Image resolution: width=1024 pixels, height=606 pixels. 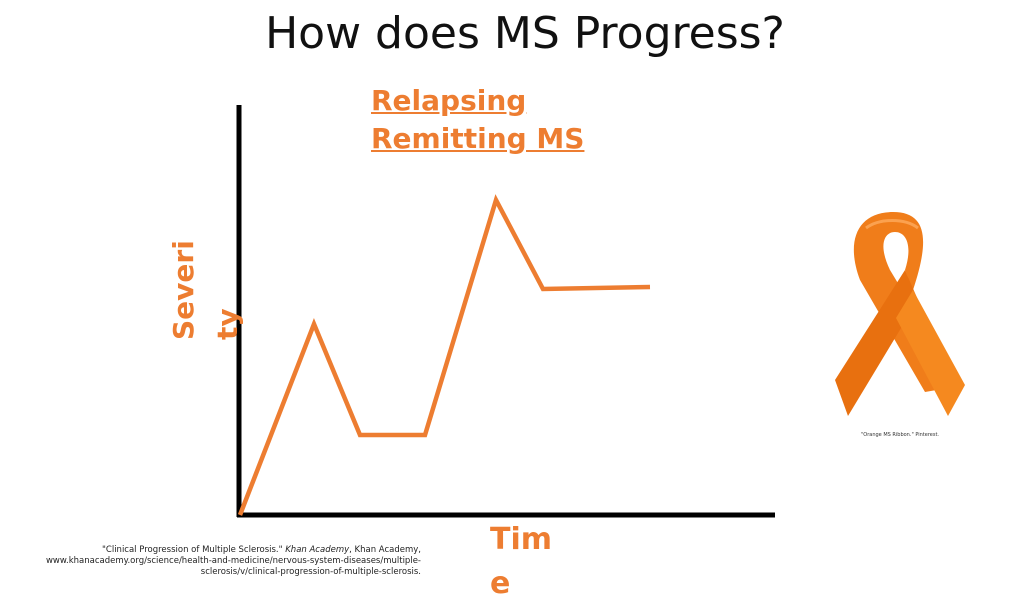 I want to click on y-axis-label: Severity, so click(x=205, y=290).